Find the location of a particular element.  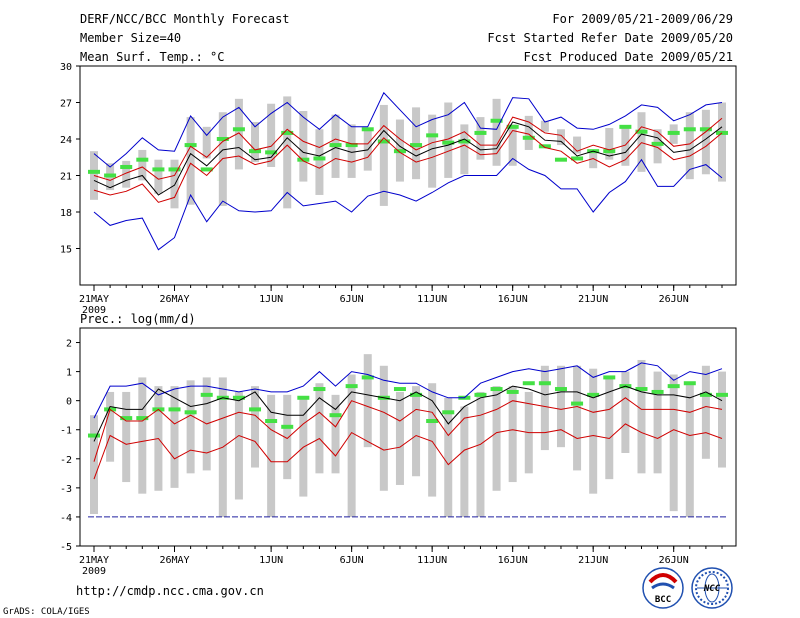

y-tick-label: 30 is located at coordinates (66, 67).